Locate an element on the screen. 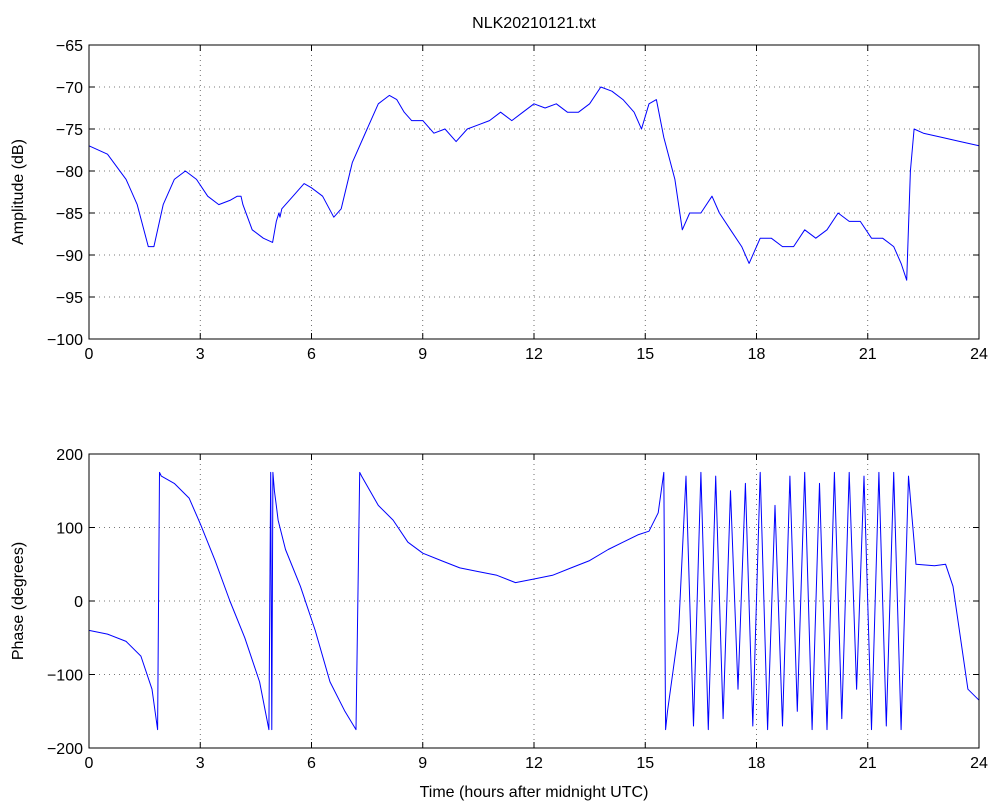 This screenshot has width=998, height=806. phase-x-tick-label: 9 is located at coordinates (422, 763).